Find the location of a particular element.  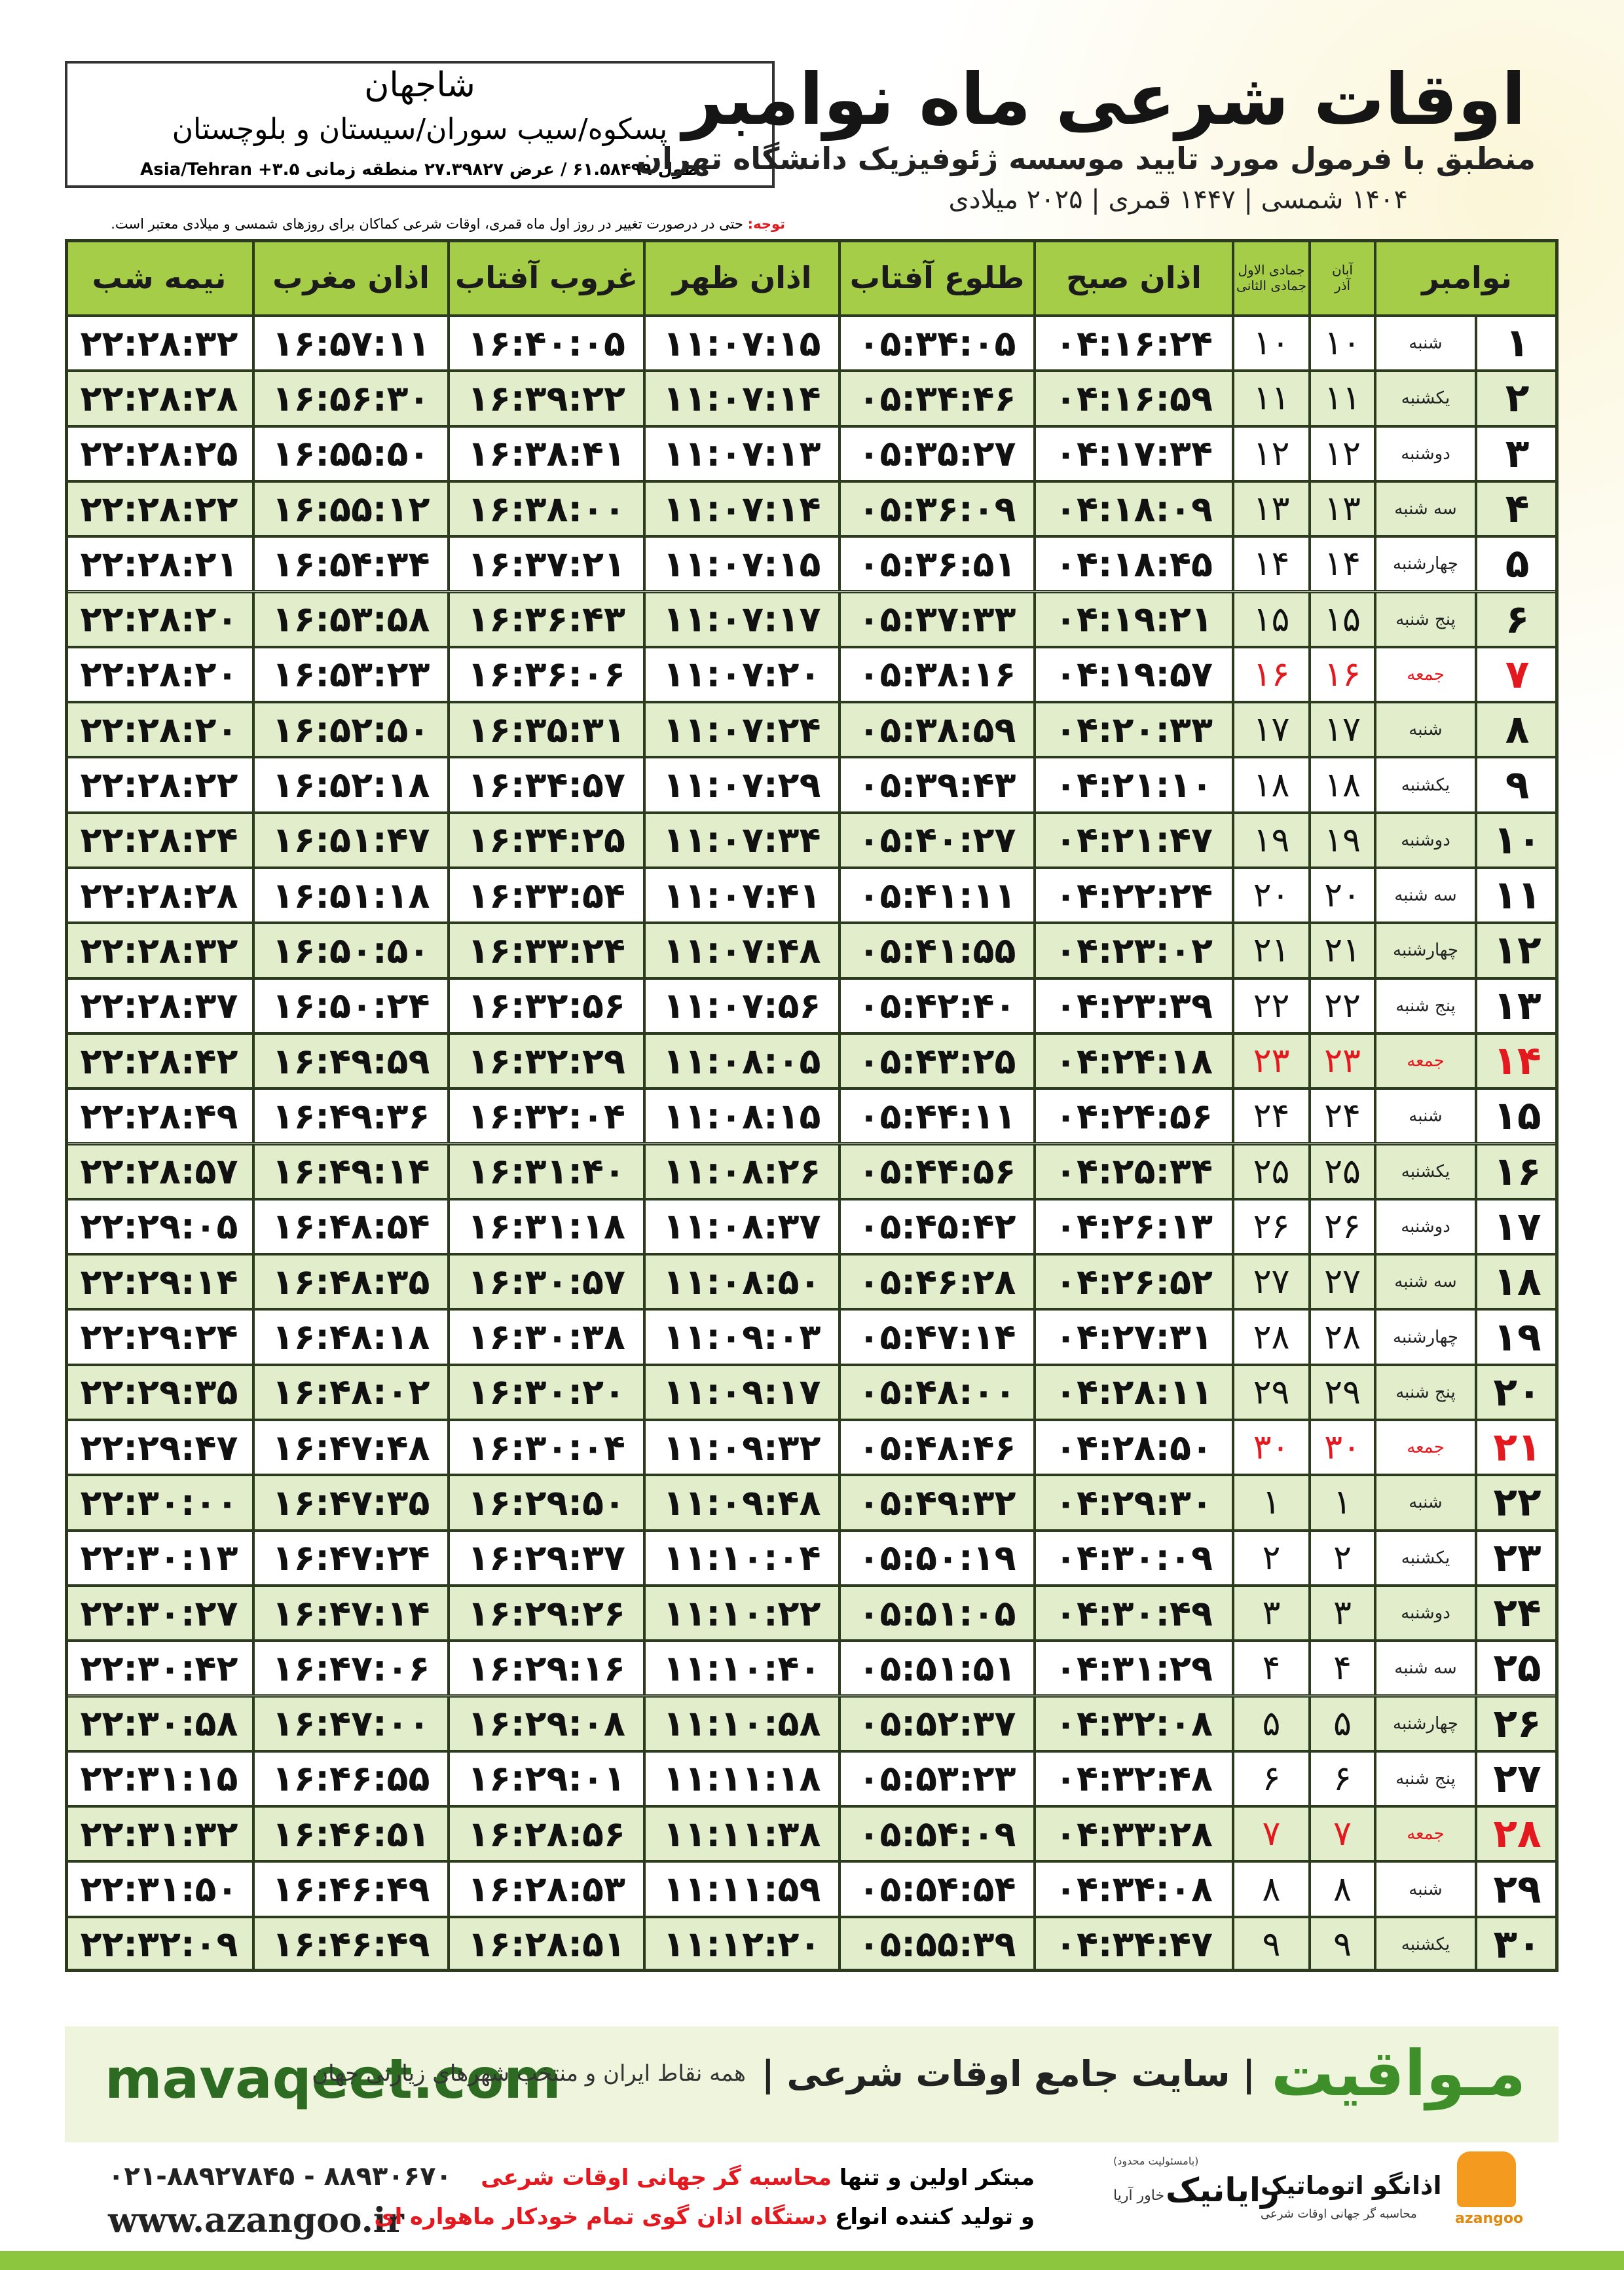

time-cell: ۱۶:۲۹:۱۶ is located at coordinates (546, 1668).